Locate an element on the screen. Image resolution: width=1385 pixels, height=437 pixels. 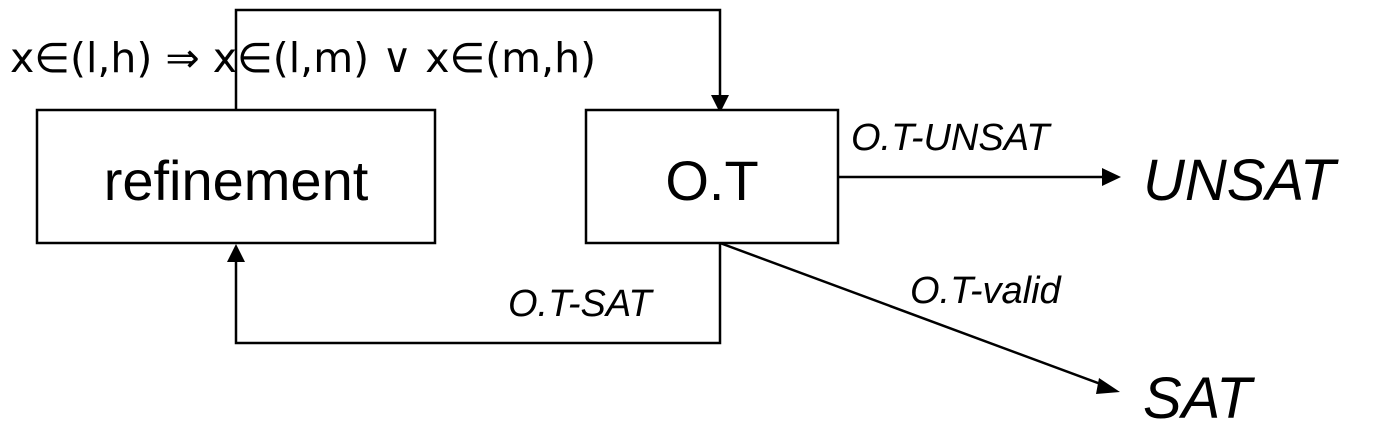
node-unsat-label: UNSAT is located at coordinates (1241, 180).